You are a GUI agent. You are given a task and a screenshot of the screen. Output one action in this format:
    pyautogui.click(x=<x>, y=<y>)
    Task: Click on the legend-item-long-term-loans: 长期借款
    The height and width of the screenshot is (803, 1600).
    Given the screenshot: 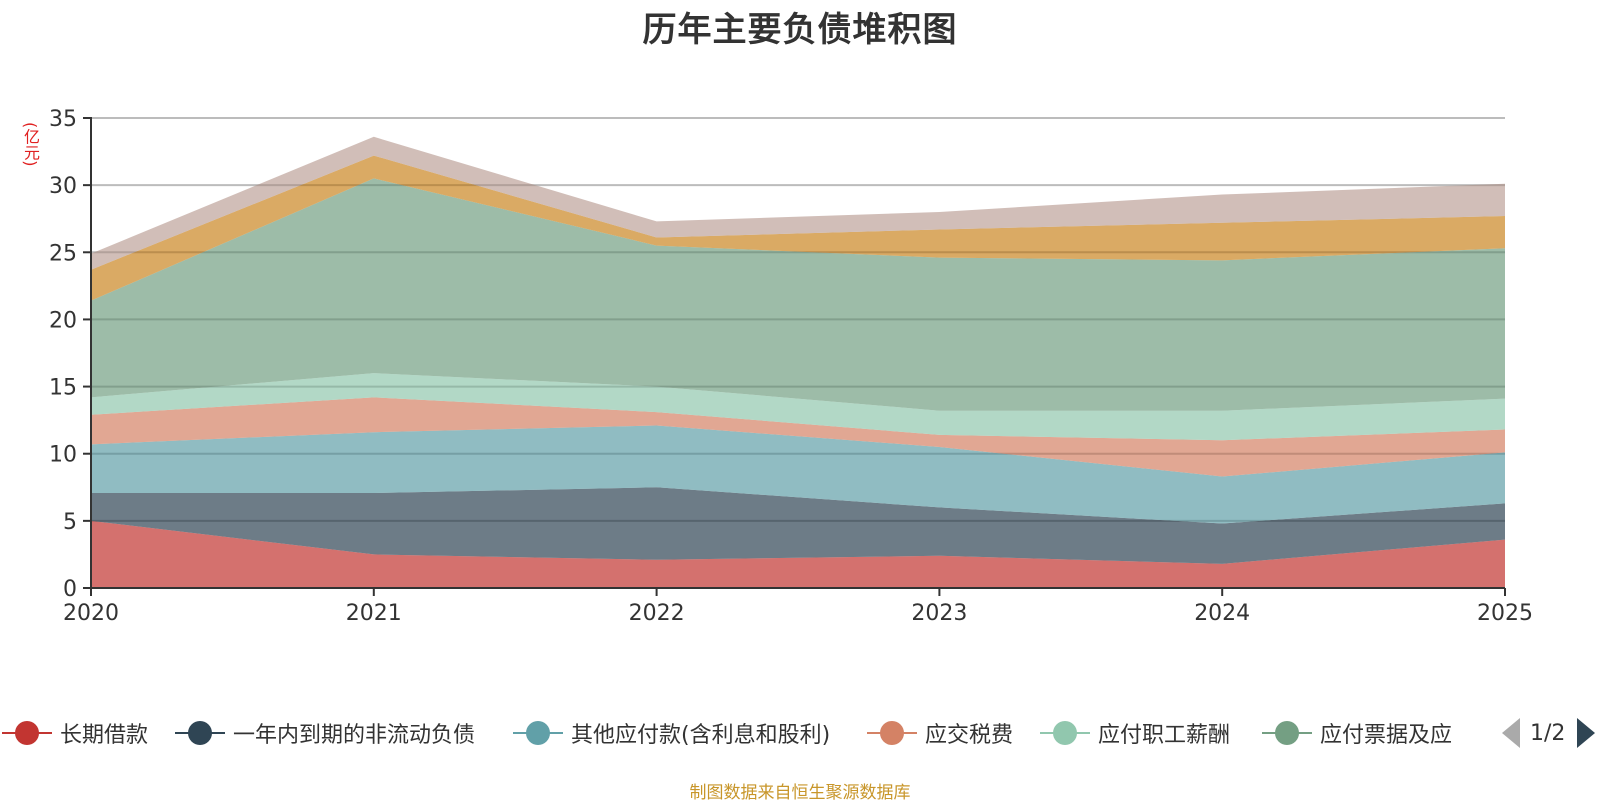 What is the action you would take?
    pyautogui.click(x=75, y=733)
    